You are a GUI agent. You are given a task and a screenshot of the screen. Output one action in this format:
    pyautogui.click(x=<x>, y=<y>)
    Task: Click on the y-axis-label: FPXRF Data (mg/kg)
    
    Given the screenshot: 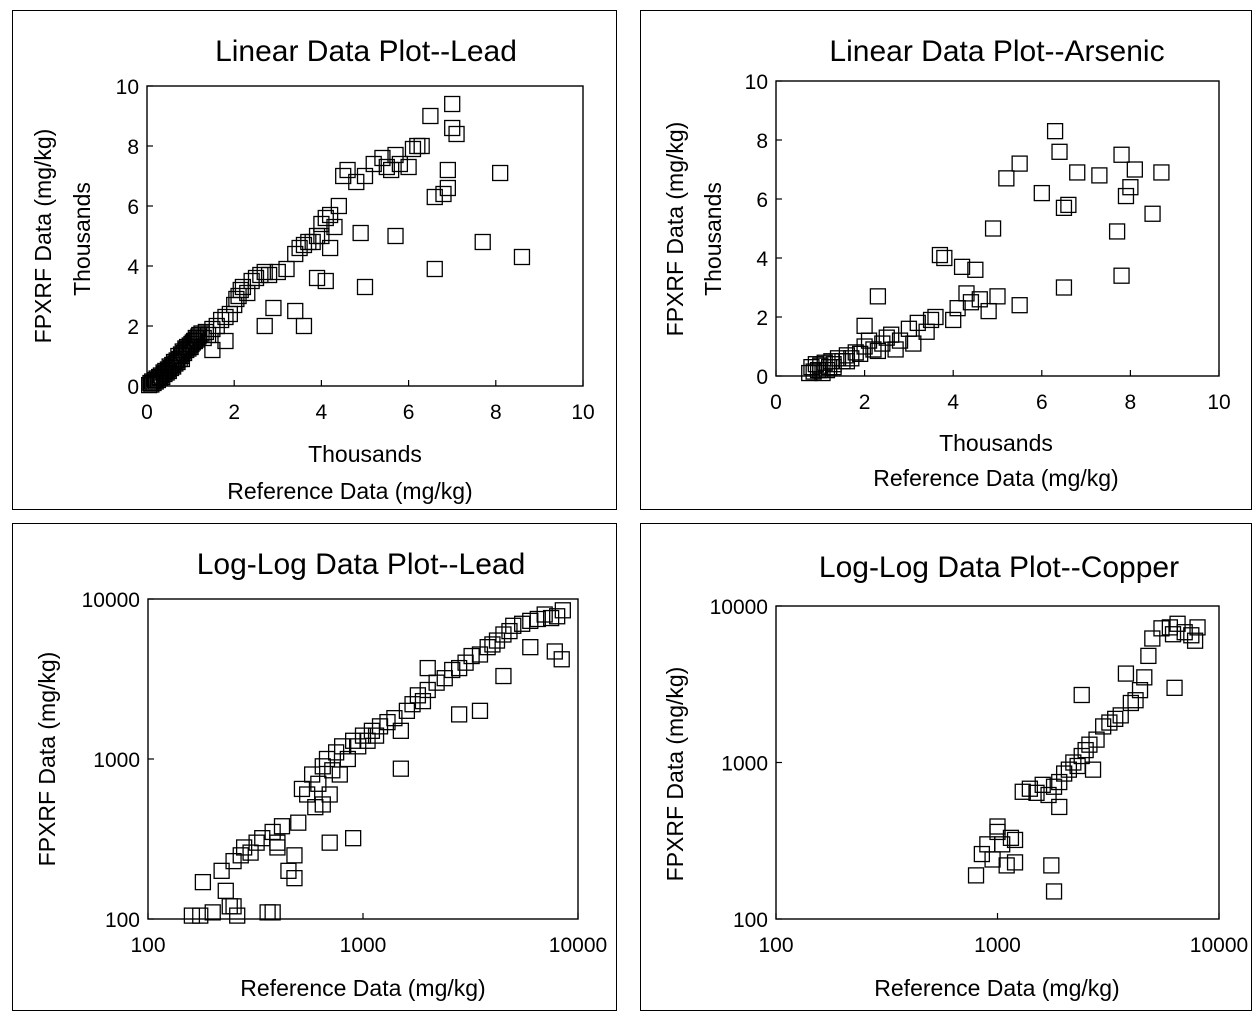 What is the action you would take?
    pyautogui.click(x=675, y=774)
    